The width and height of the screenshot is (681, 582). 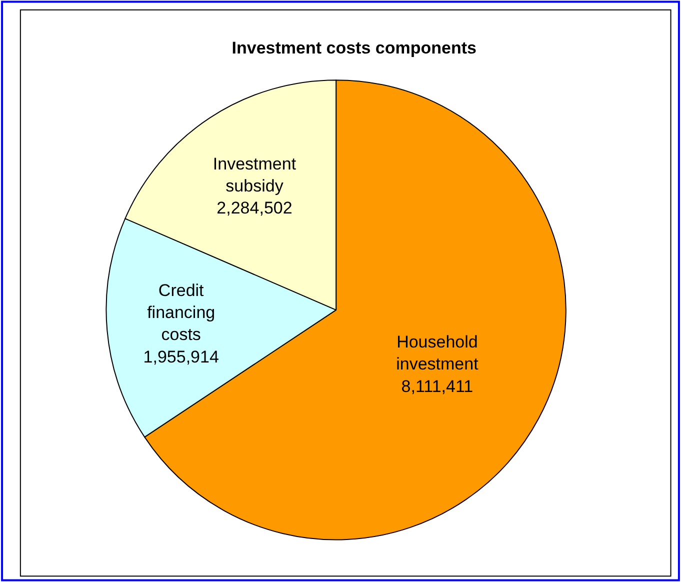 I want to click on slice-label: Credit financing costs, so click(x=181, y=312).